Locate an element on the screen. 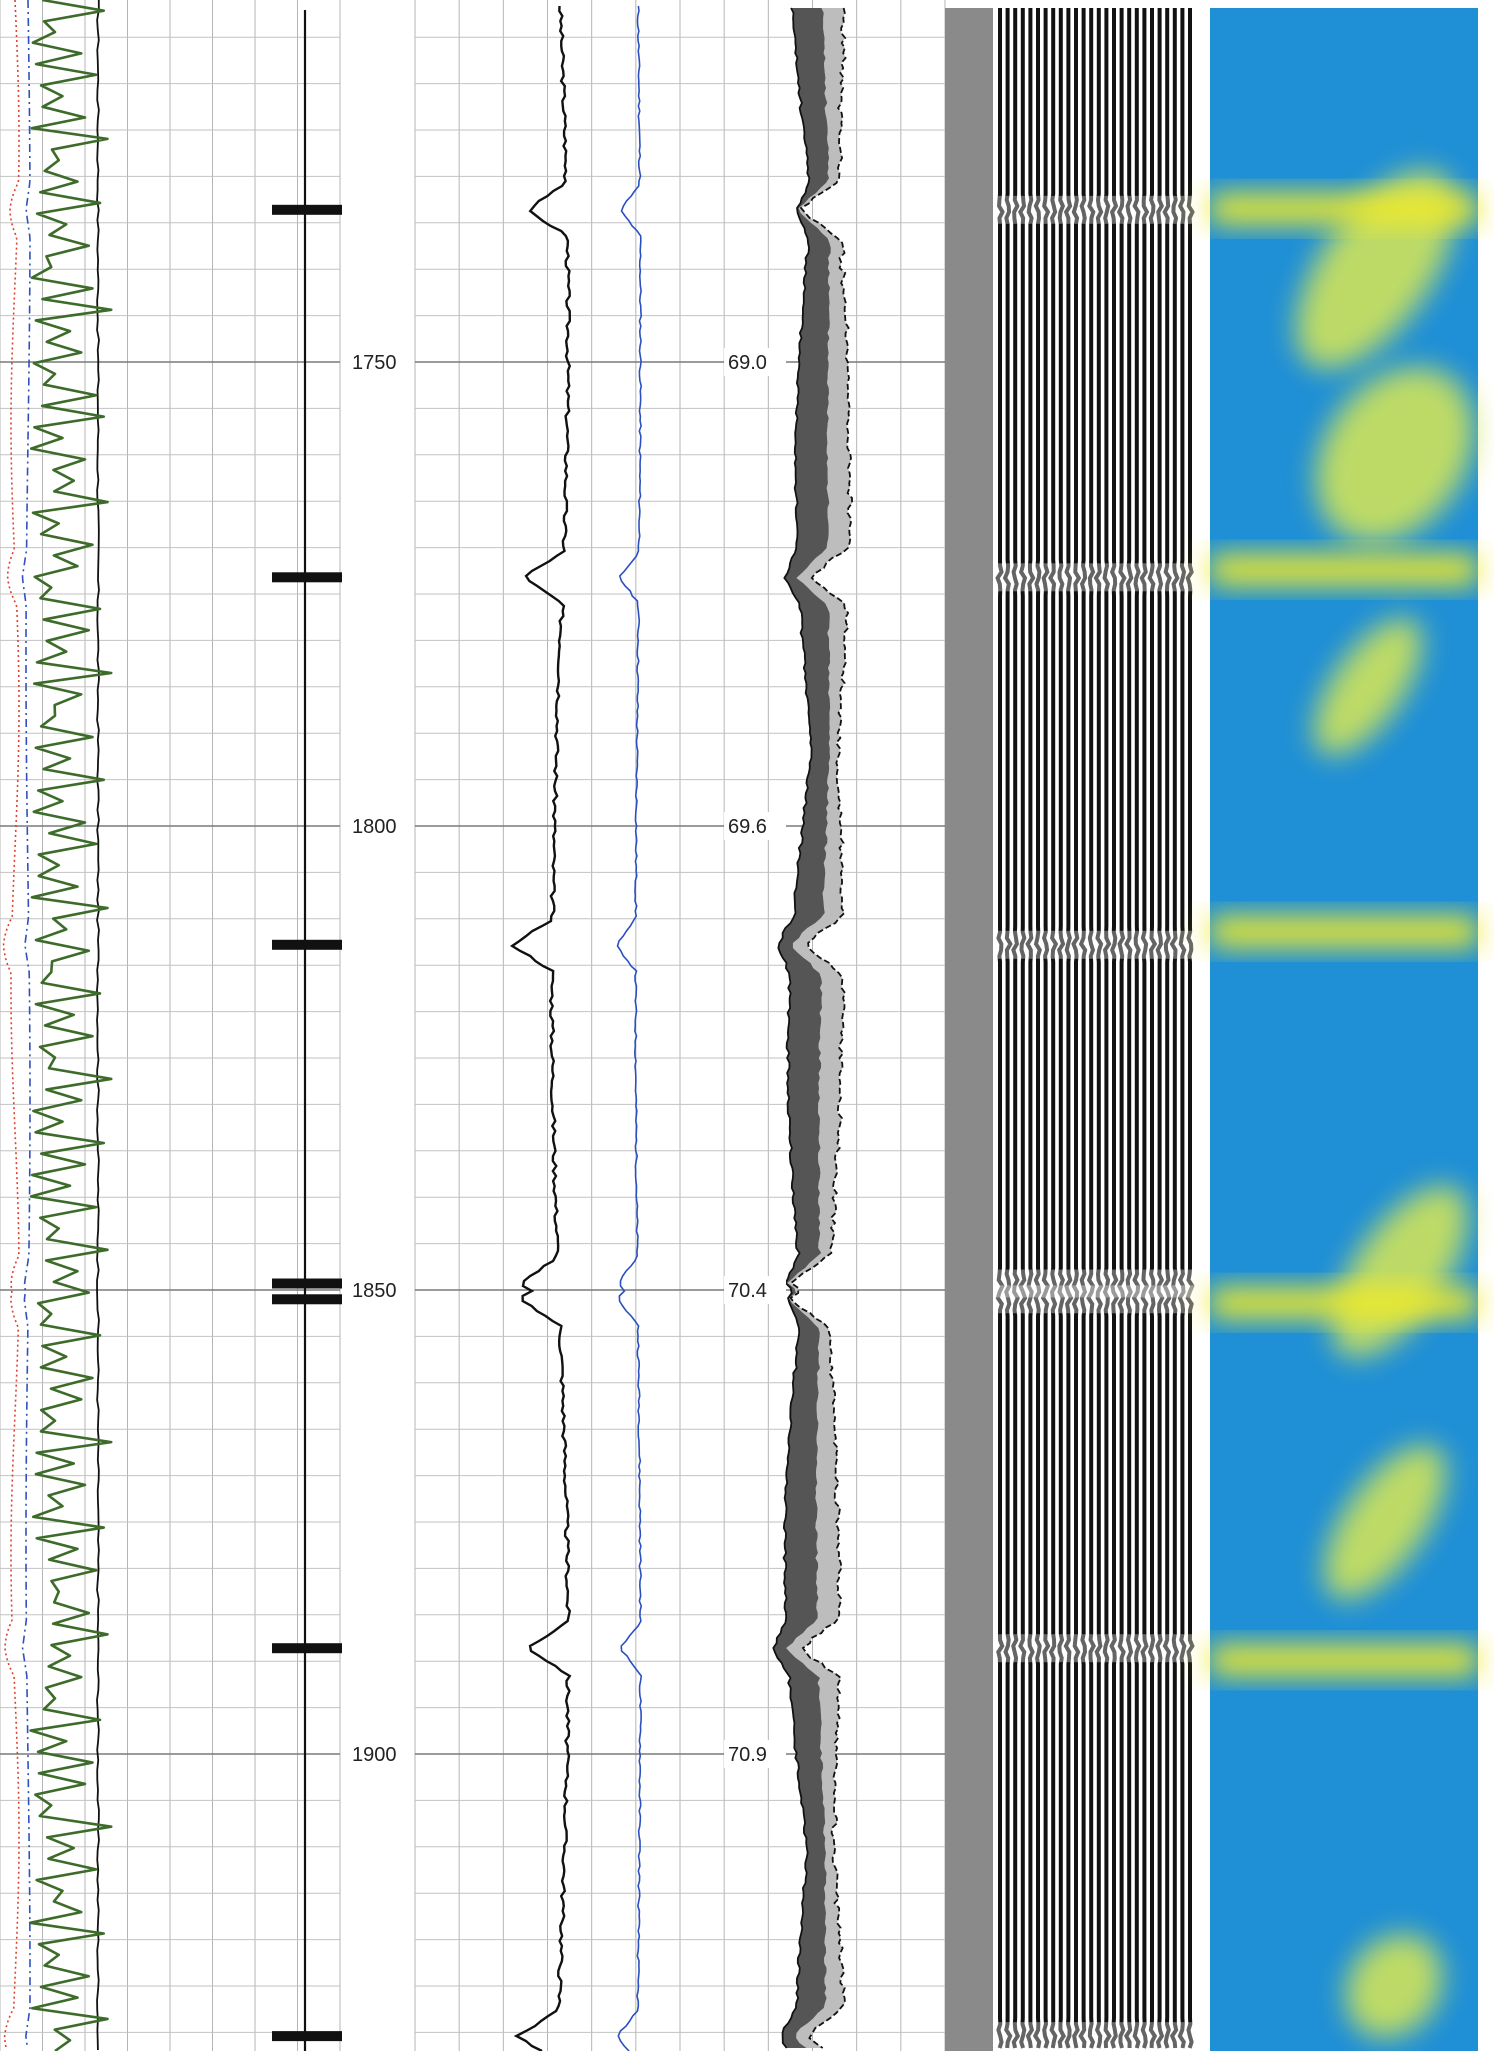 This screenshot has height=2051, width=1494. depth-label: 1750 is located at coordinates (374, 363).